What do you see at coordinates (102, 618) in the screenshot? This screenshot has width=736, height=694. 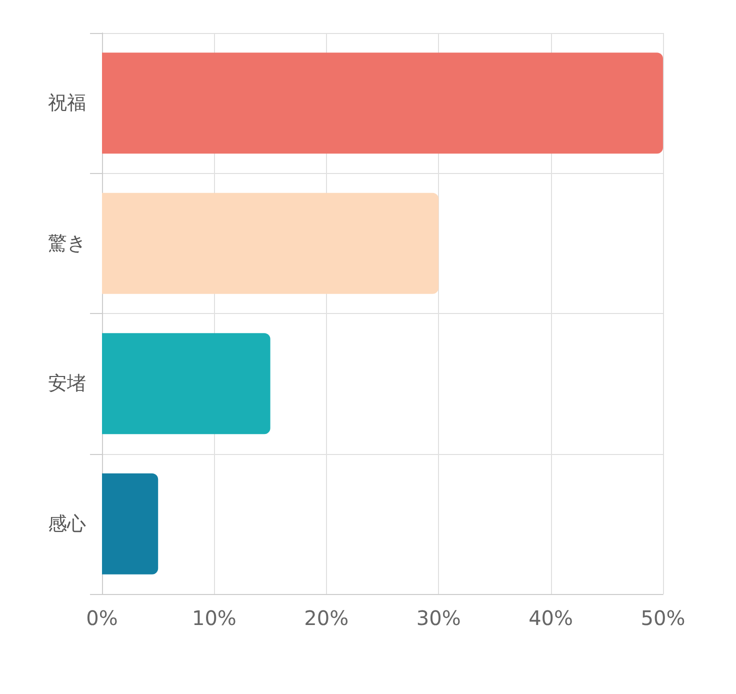 I see `x-tick-label: 0%` at bounding box center [102, 618].